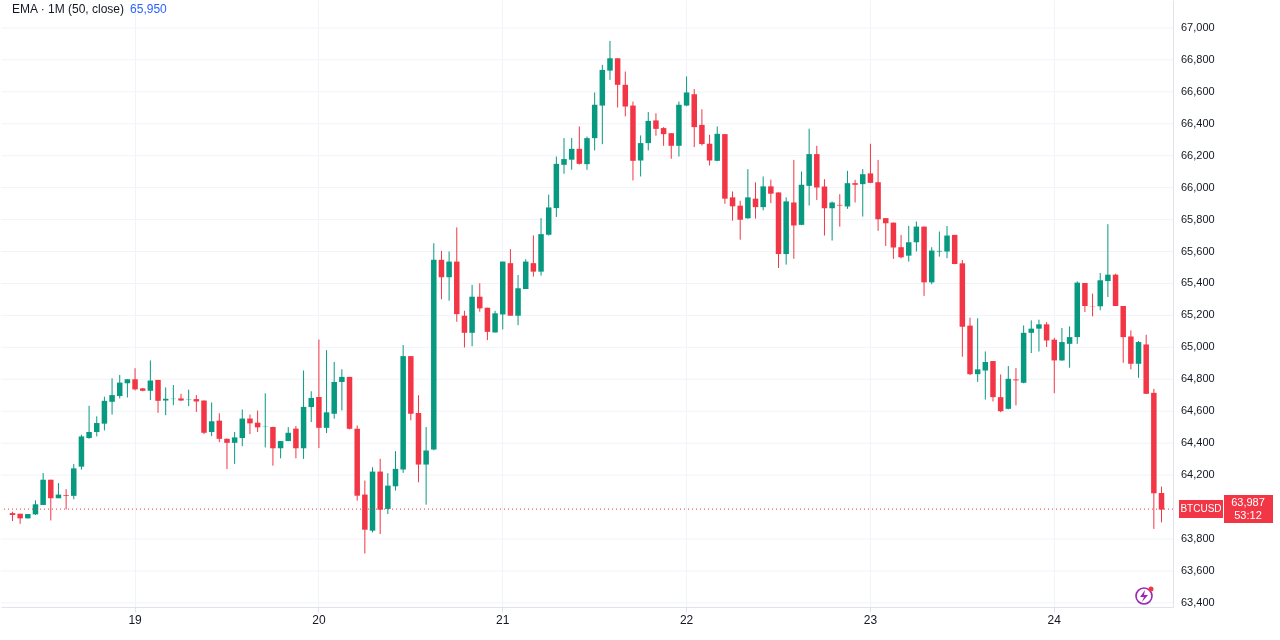 The height and width of the screenshot is (640, 1280). Describe the element at coordinates (1198, 90) in the screenshot. I see `y-tick-label: 66,600` at that location.